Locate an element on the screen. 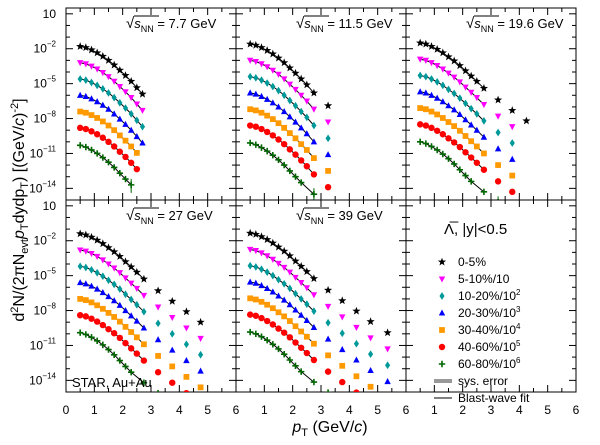  y-tick-label: 10−5 is located at coordinates (45, 275).